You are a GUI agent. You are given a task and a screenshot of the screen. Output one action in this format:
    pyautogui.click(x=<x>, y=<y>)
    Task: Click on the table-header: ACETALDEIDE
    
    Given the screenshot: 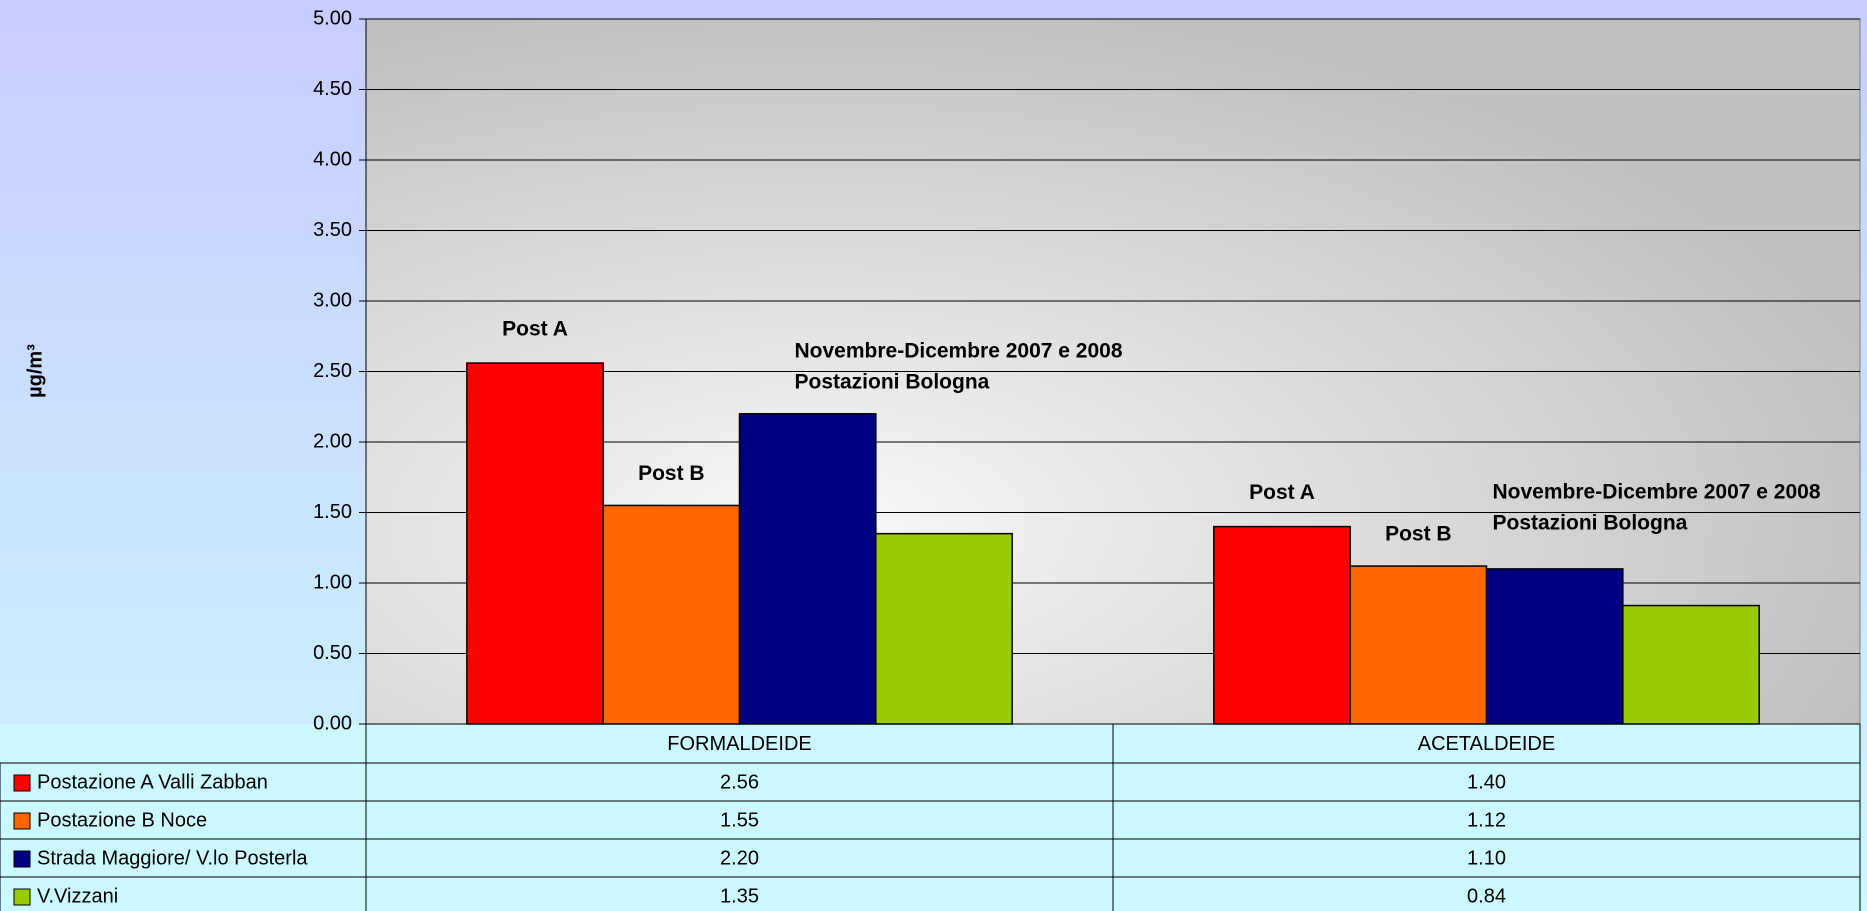 What is the action you would take?
    pyautogui.click(x=1486, y=744)
    